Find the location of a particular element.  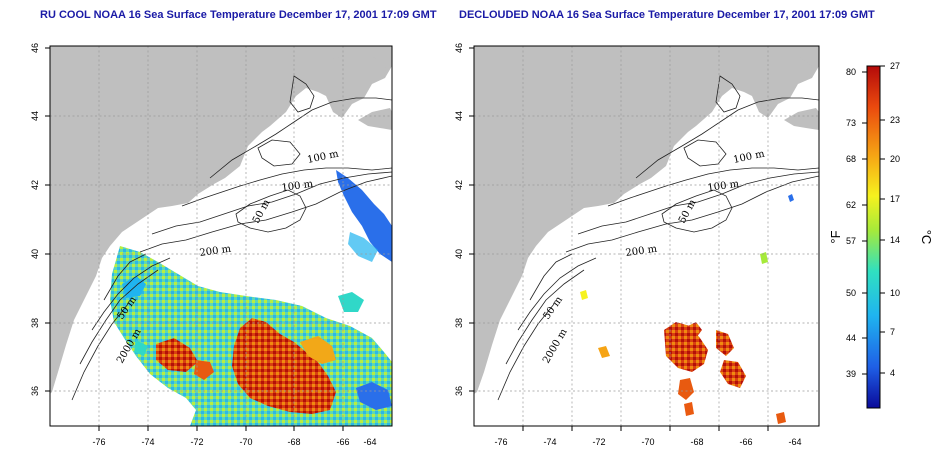

fahrenheit-tick: 57 is located at coordinates (851, 241).